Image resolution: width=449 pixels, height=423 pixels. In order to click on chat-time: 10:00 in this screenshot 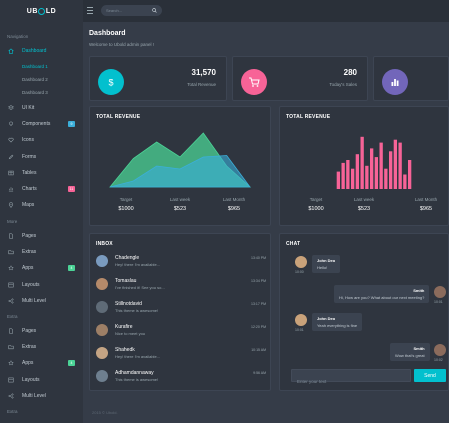, I will do `click(299, 272)`.